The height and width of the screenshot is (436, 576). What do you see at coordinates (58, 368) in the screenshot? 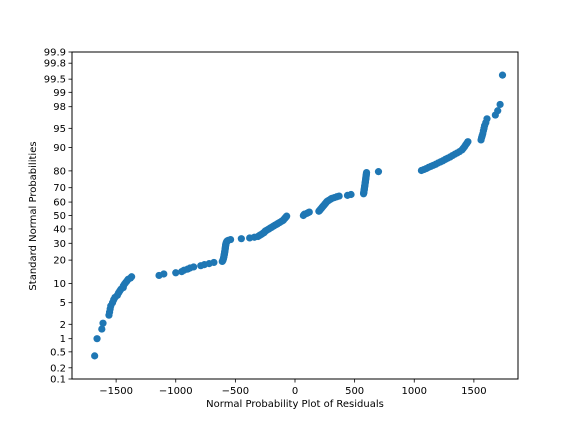
I see `y-tick-label: 0.2` at bounding box center [58, 368].